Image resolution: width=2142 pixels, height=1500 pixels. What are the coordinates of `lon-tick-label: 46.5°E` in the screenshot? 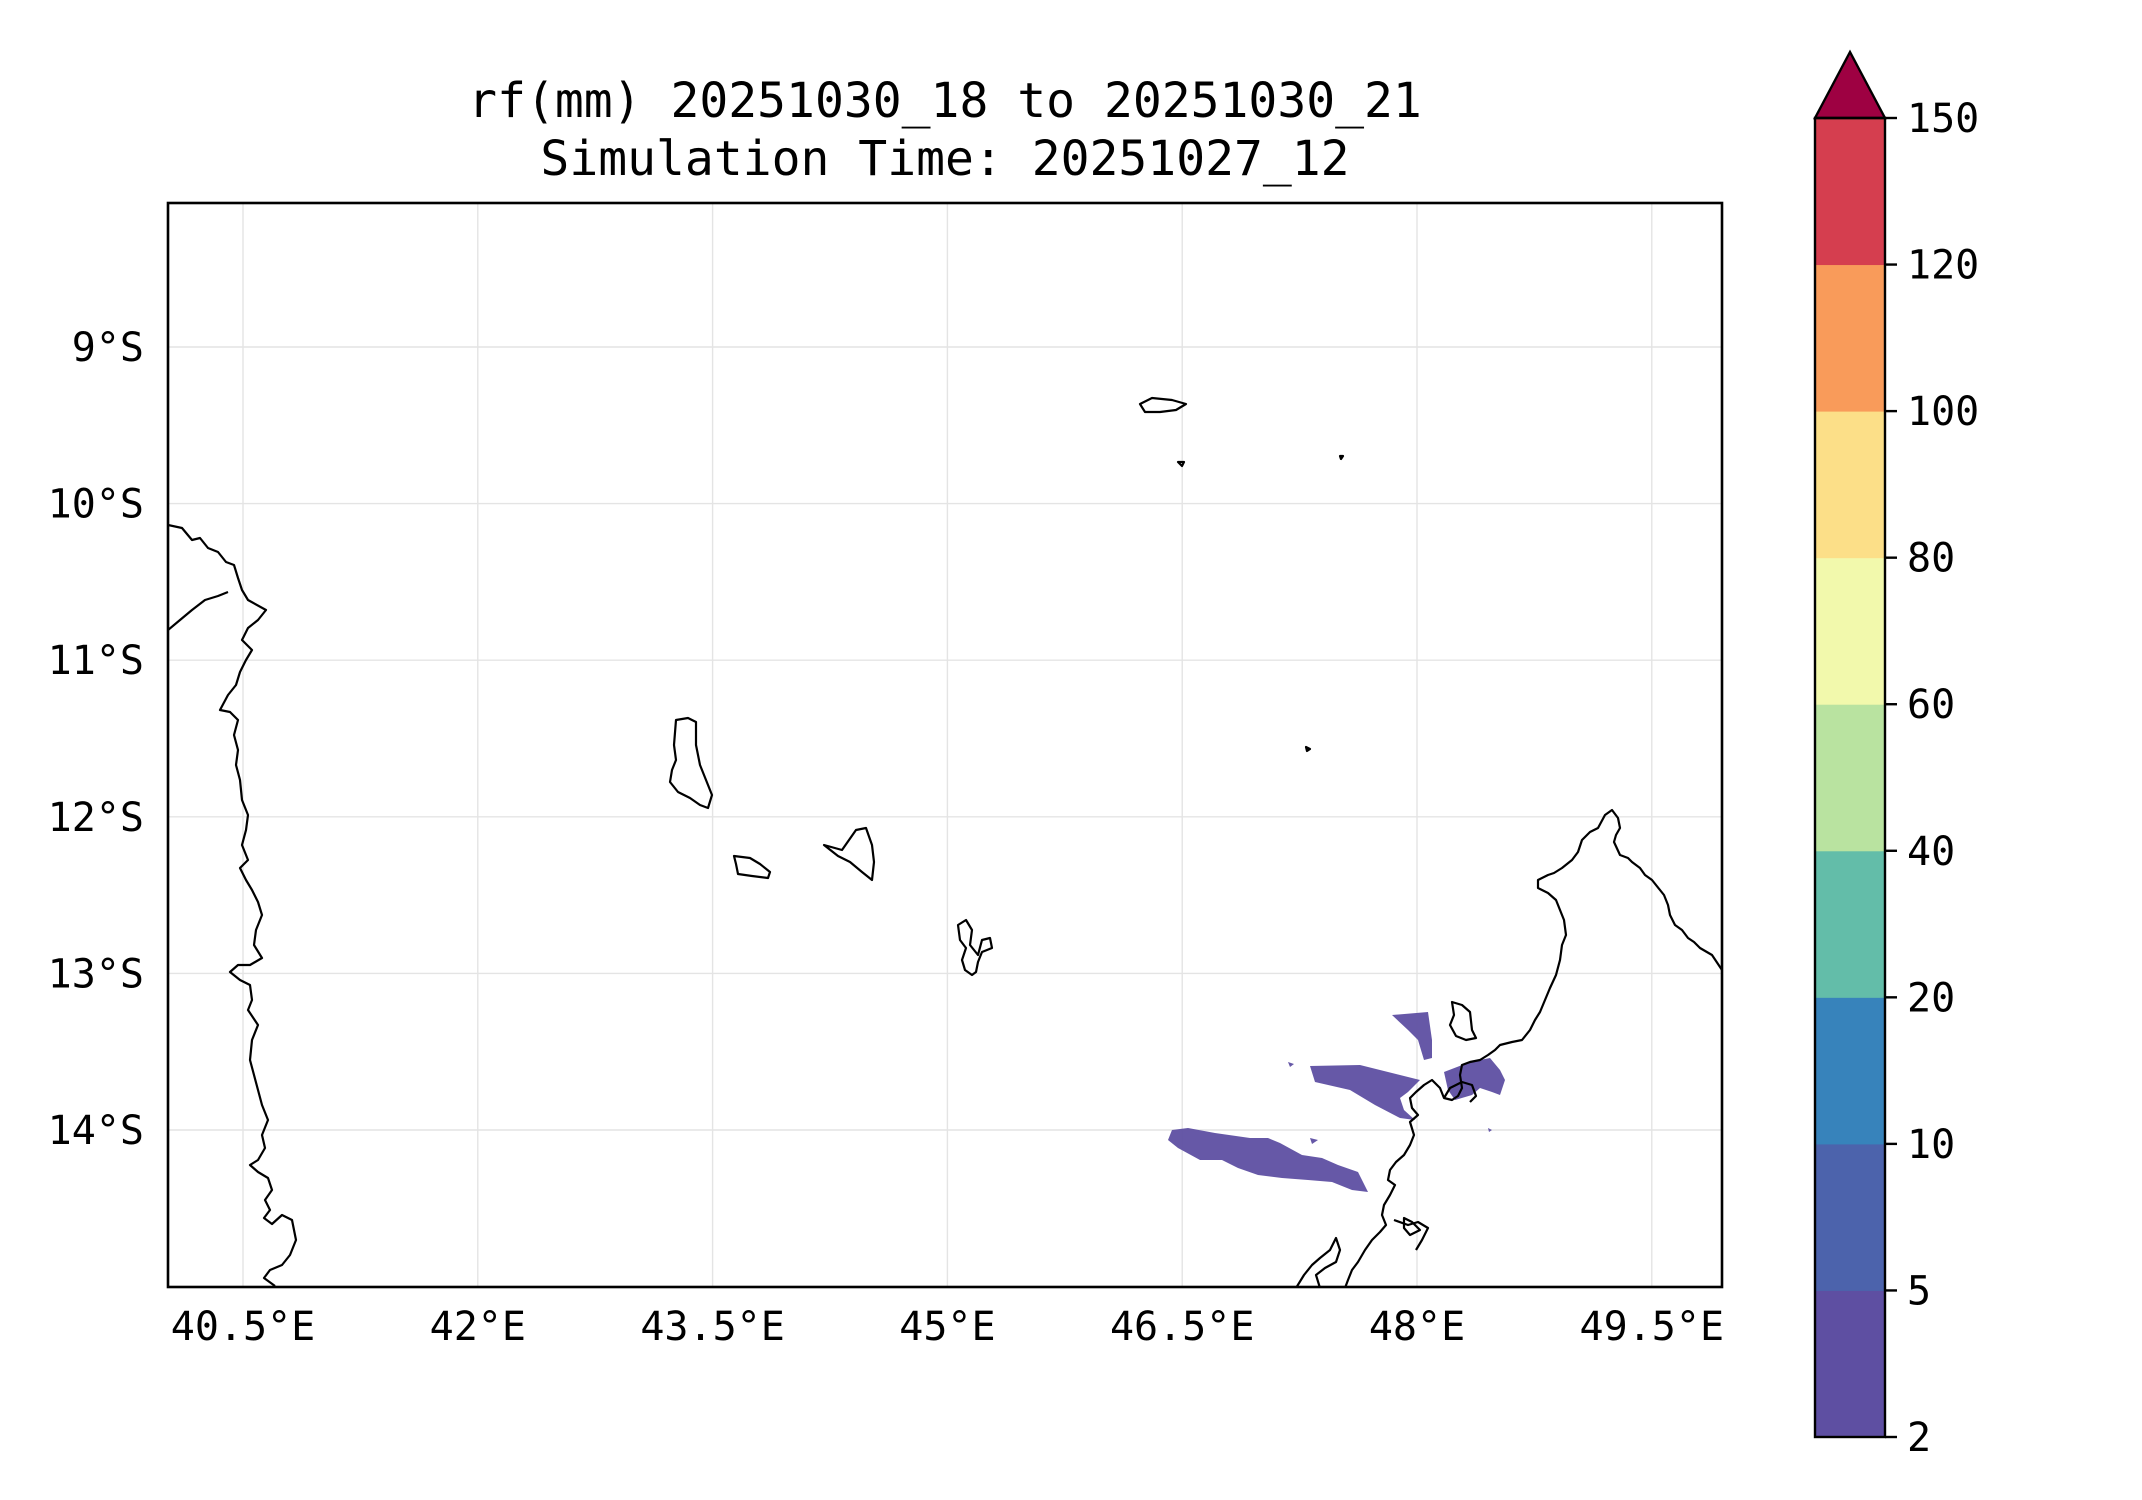 It's located at (1182, 1327).